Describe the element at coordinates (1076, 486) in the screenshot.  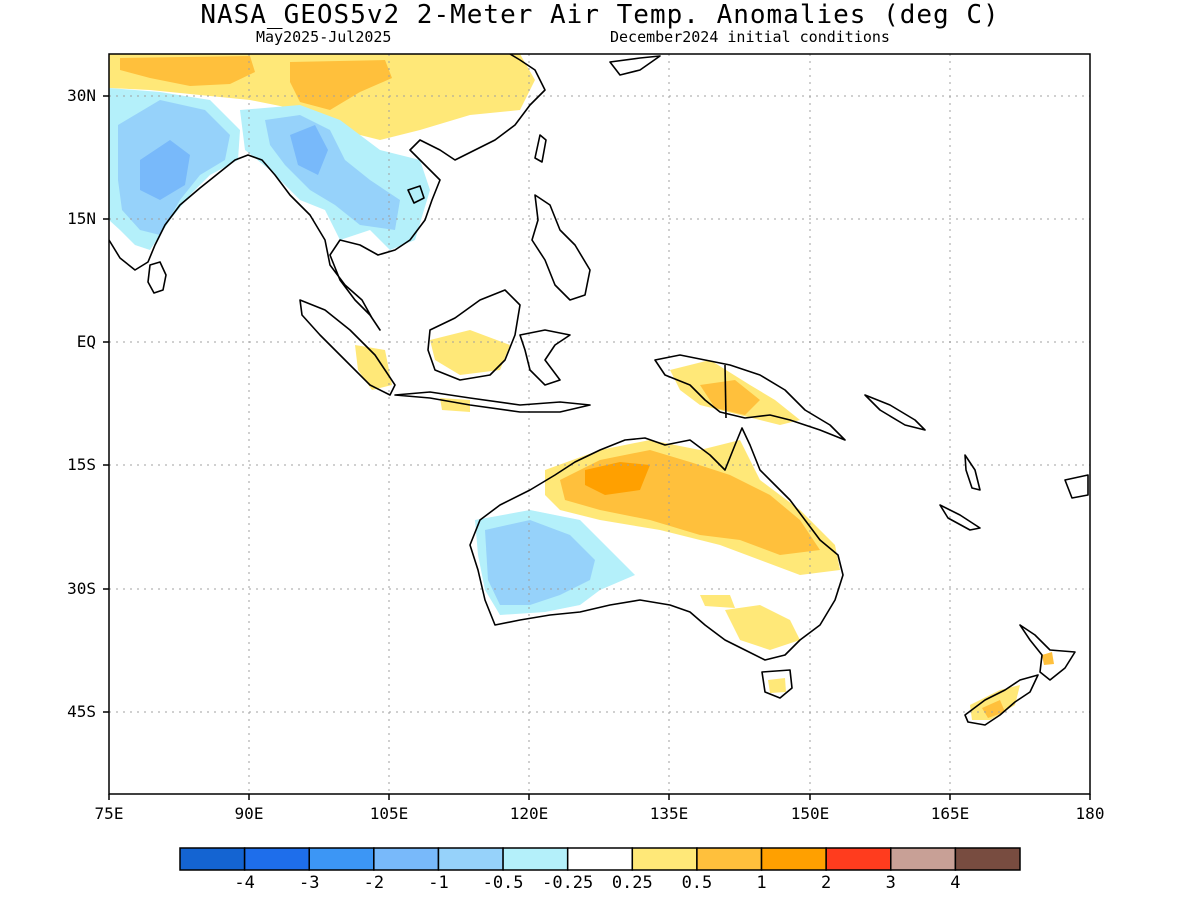
I see `coast-fiji` at that location.